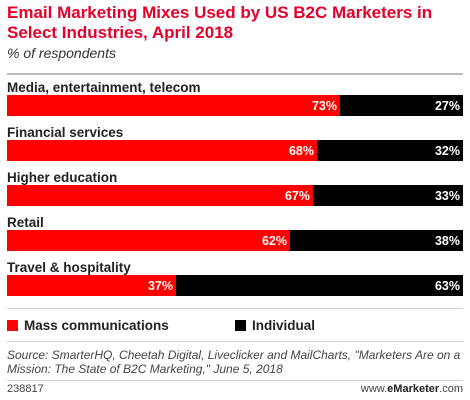  What do you see at coordinates (388, 195) in the screenshot?
I see `bar-individual: 33%` at bounding box center [388, 195].